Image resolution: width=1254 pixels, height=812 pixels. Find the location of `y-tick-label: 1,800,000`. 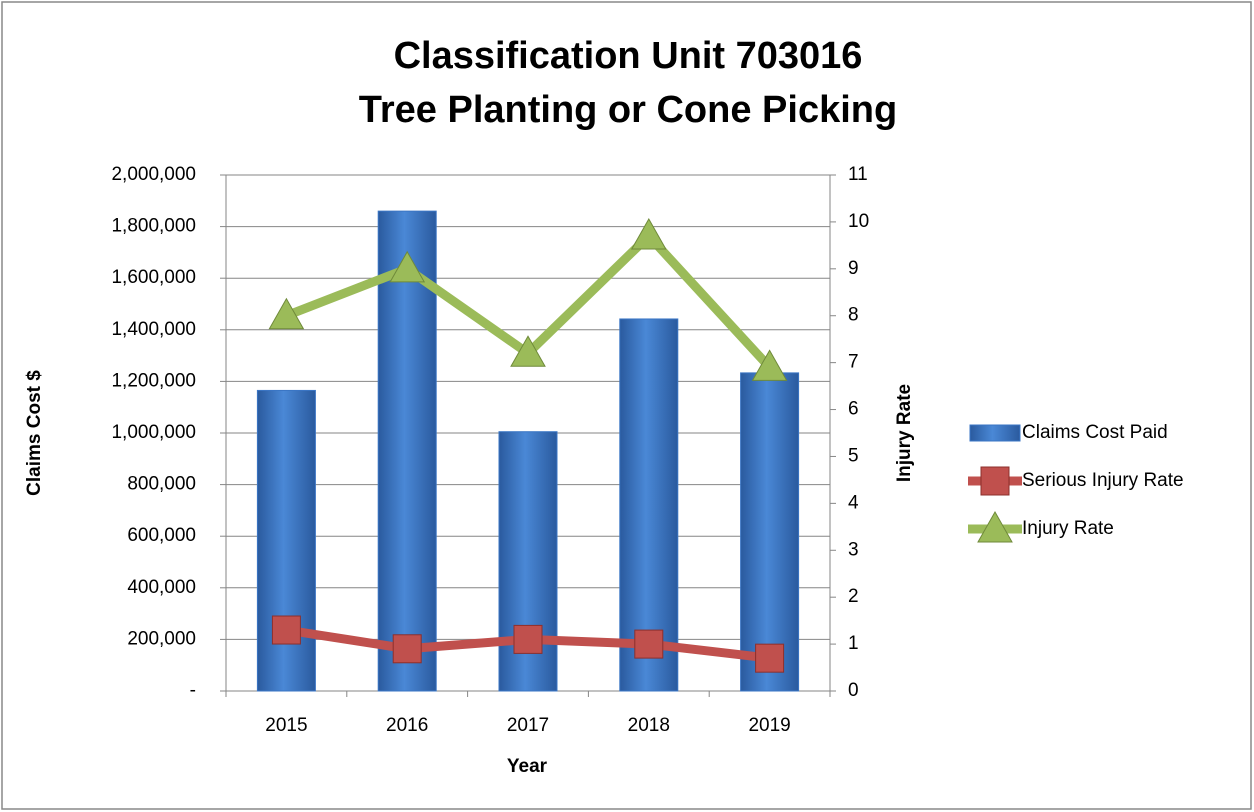

y-tick-label: 1,800,000 is located at coordinates (153, 226).